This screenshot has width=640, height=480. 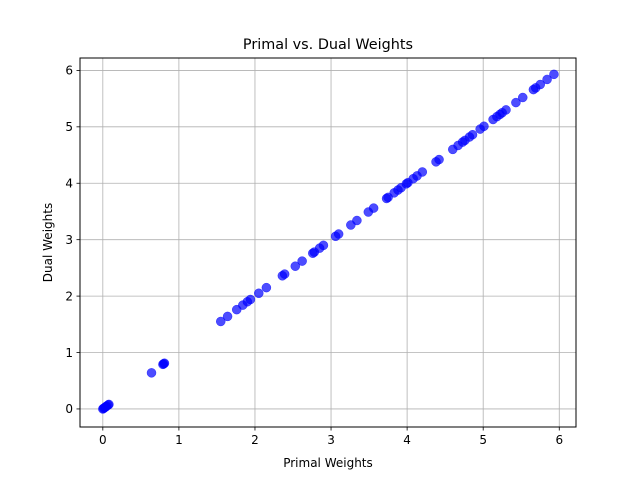 What do you see at coordinates (69, 71) in the screenshot?
I see `y-tick-label: 6` at bounding box center [69, 71].